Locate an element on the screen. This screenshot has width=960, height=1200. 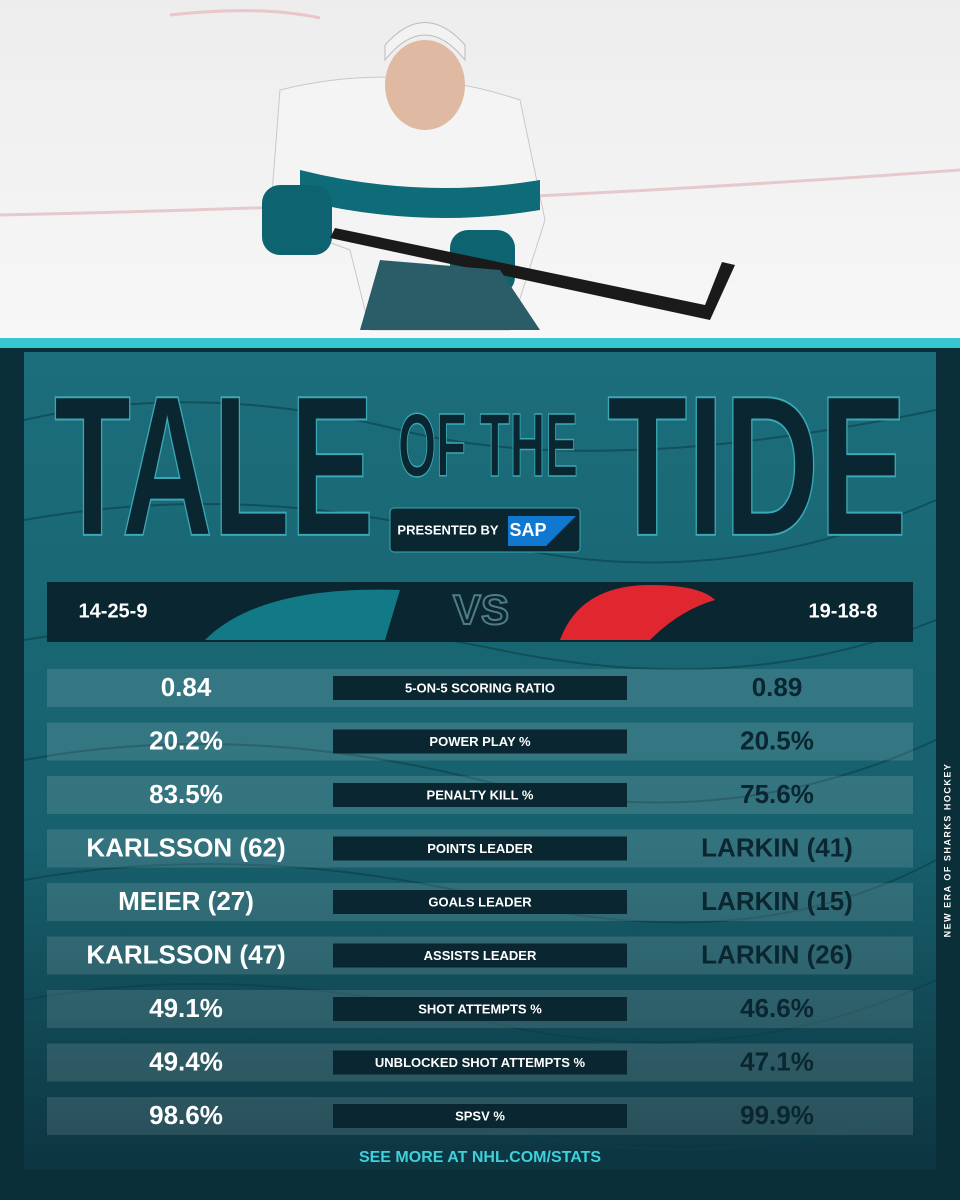
away-value: 75.6% is located at coordinates (777, 794).